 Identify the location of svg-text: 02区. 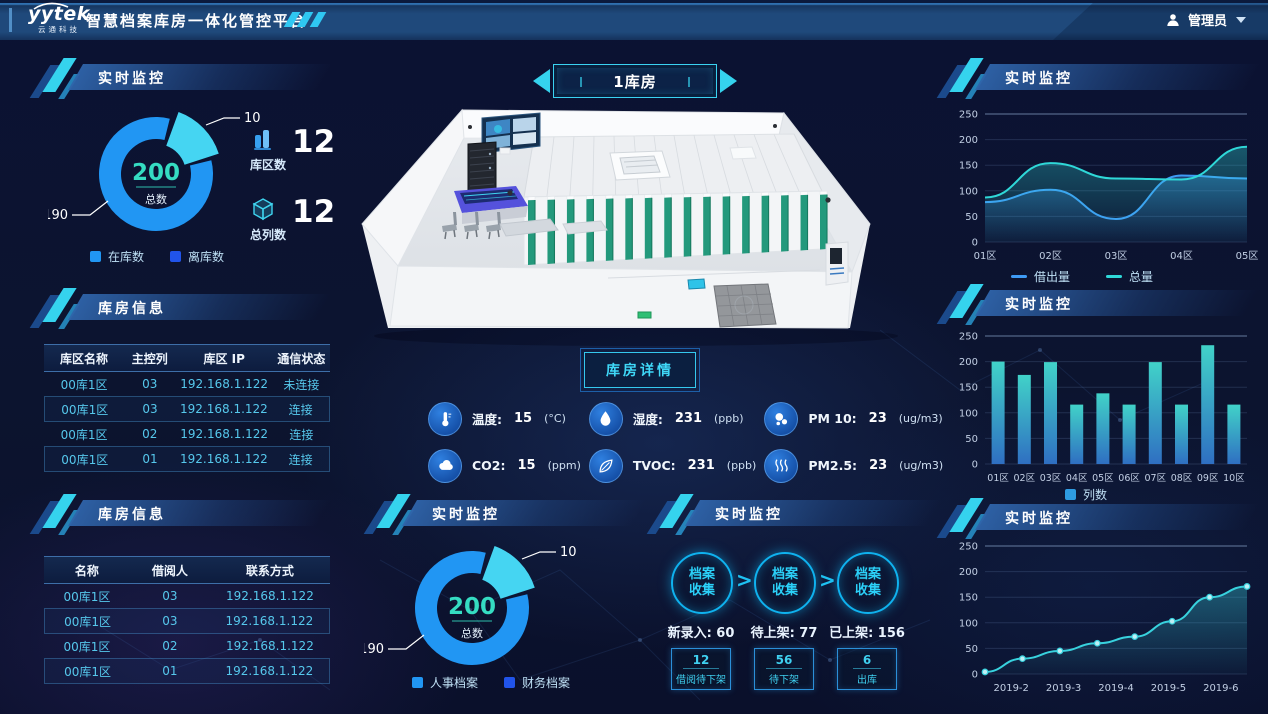
(1025, 478).